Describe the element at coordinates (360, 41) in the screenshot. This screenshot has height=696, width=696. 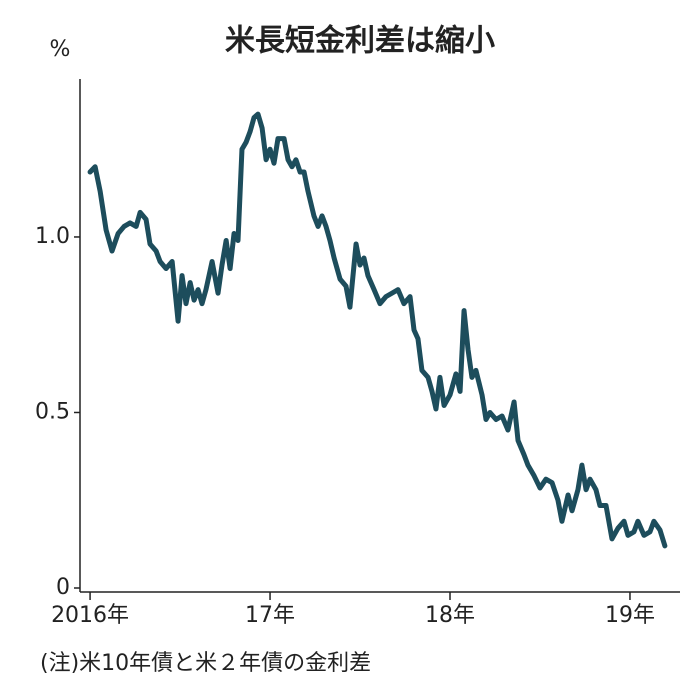
I see `chart-title: 米長短金利差は縮小` at that location.